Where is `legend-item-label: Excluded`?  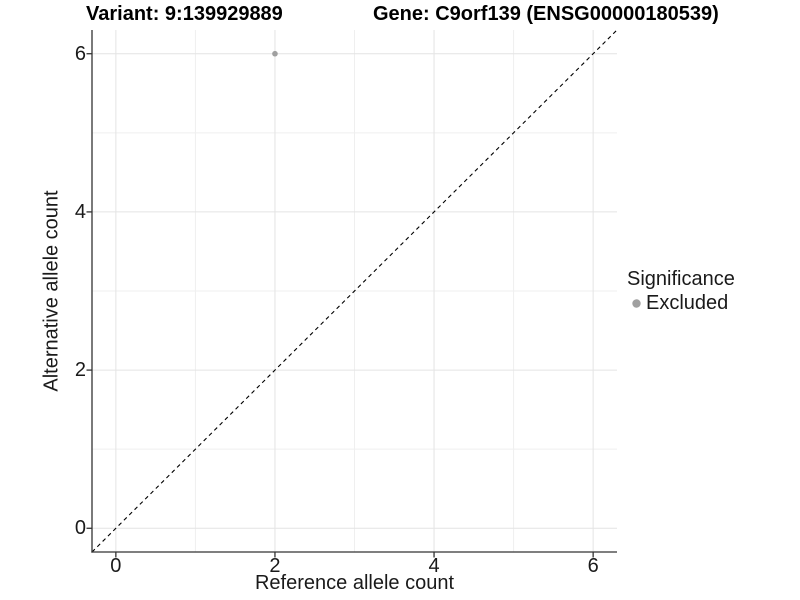
legend-item-label: Excluded is located at coordinates (687, 303).